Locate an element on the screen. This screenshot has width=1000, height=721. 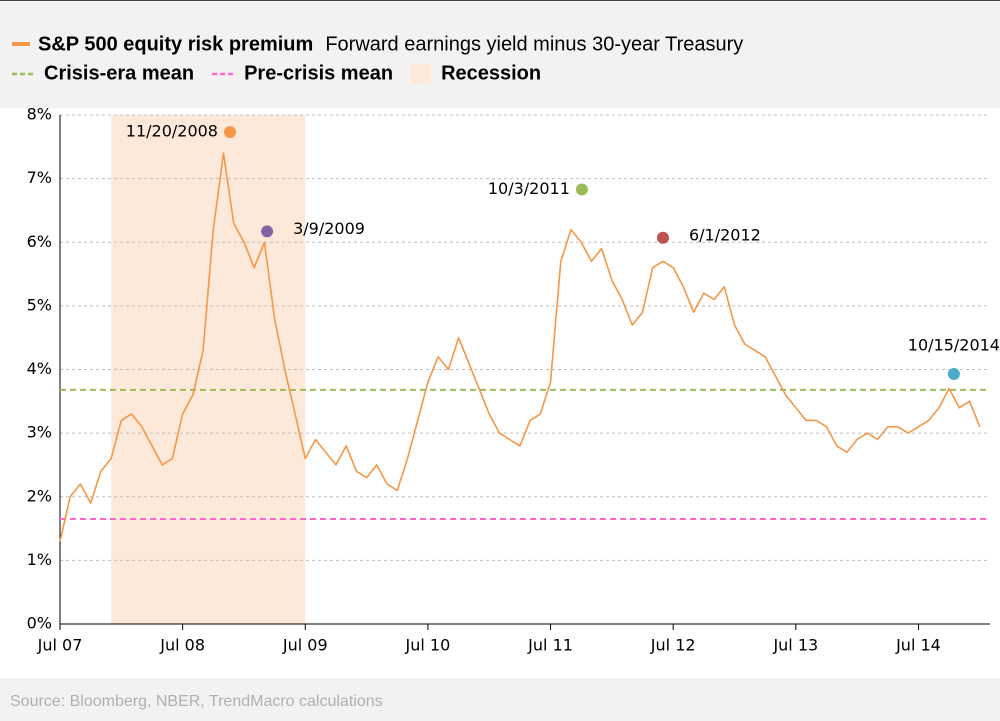
legend-label: Crisis-era mean is located at coordinates (119, 73).